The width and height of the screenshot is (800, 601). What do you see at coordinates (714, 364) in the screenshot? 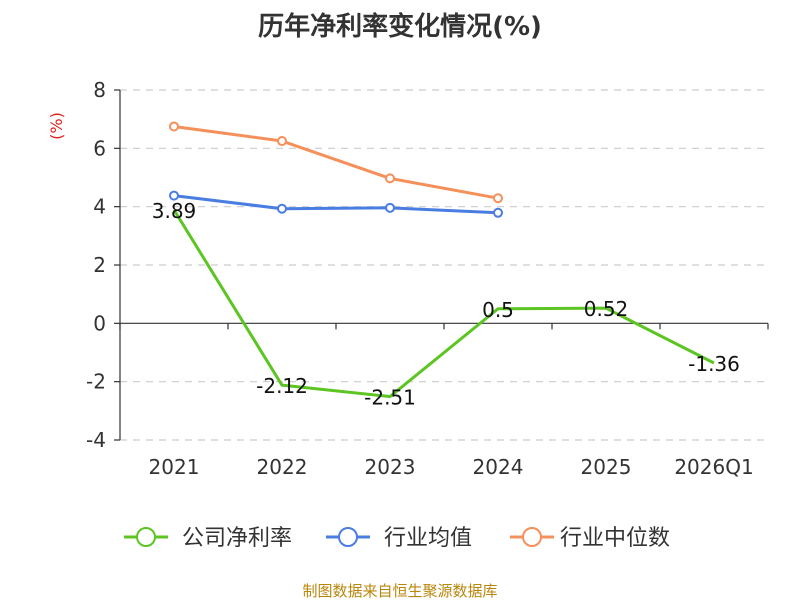
I see `data-label: -1.36` at bounding box center [714, 364].